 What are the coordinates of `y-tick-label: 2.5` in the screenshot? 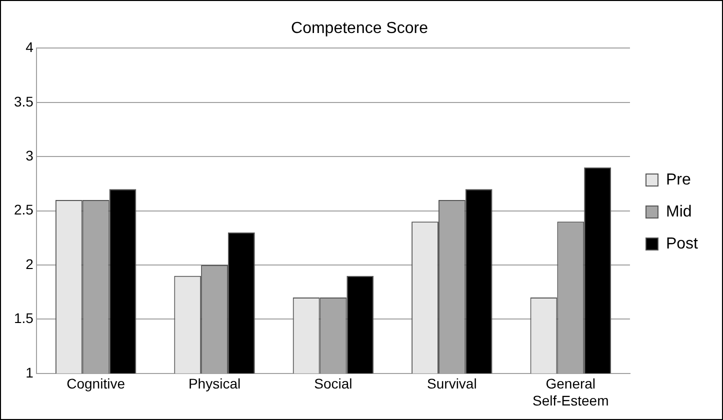 It's located at (24, 210).